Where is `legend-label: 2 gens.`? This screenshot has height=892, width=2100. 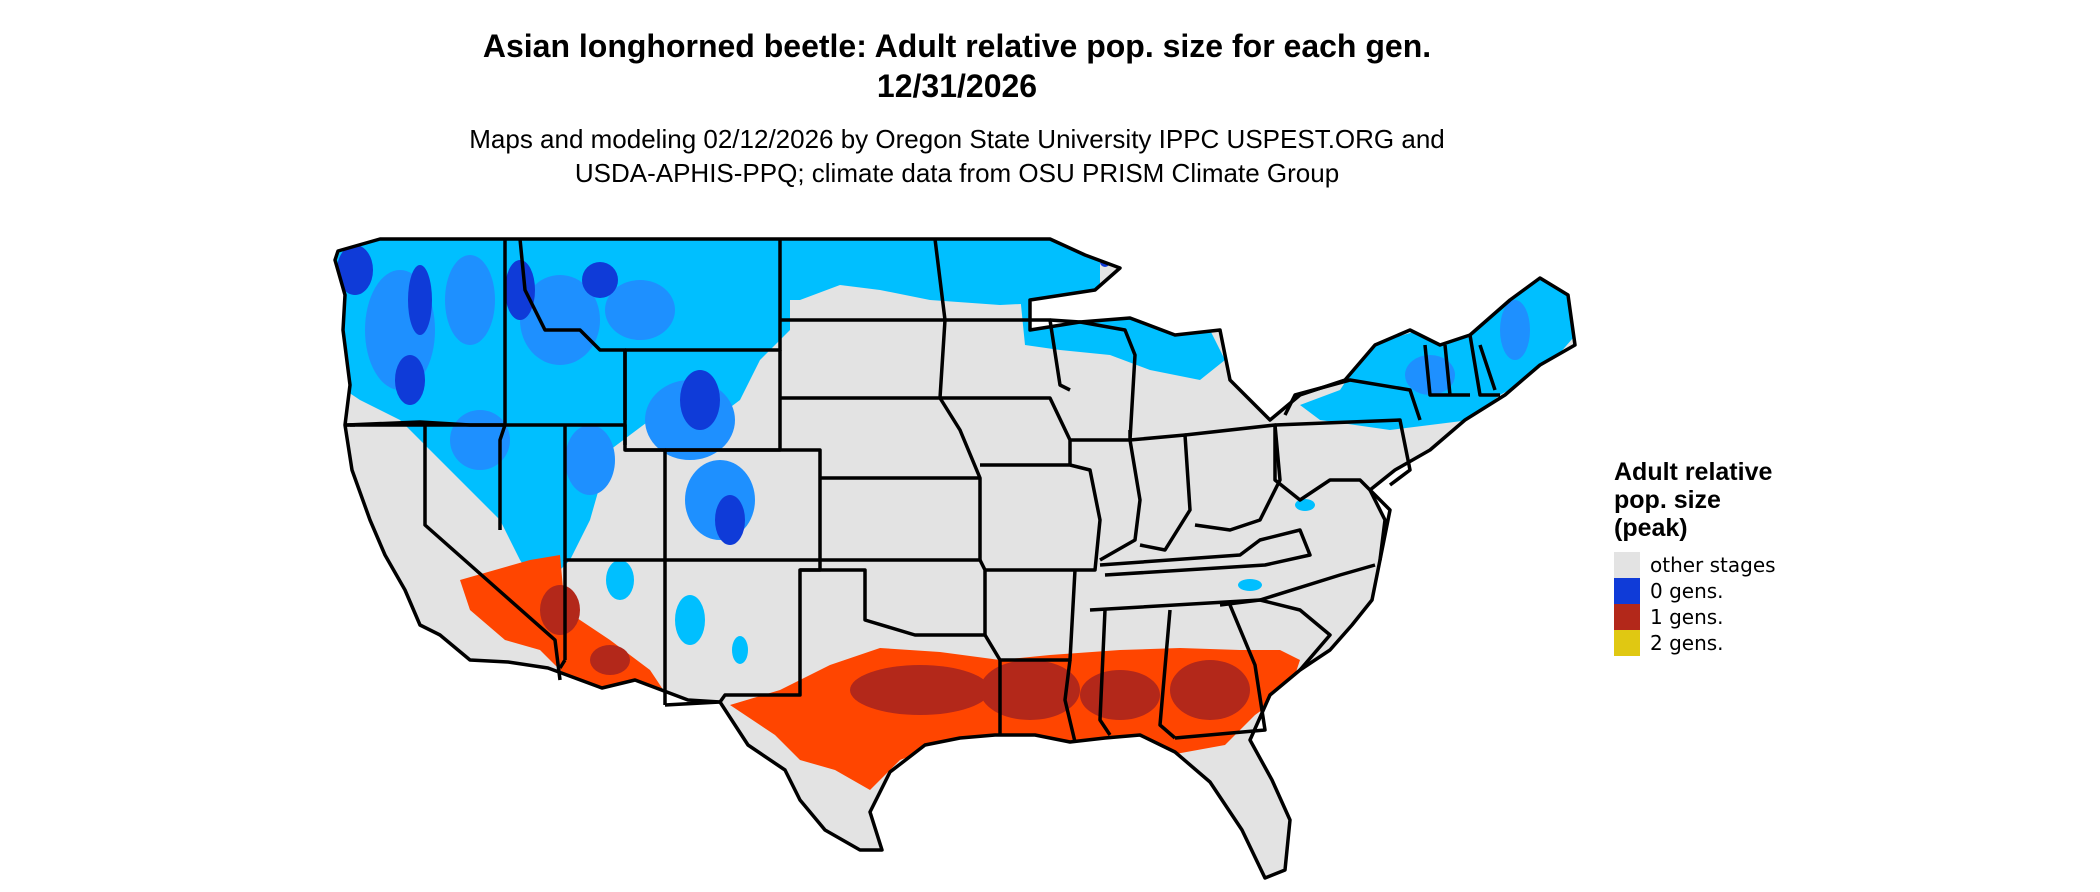 legend-label: 2 gens. is located at coordinates (1687, 643).